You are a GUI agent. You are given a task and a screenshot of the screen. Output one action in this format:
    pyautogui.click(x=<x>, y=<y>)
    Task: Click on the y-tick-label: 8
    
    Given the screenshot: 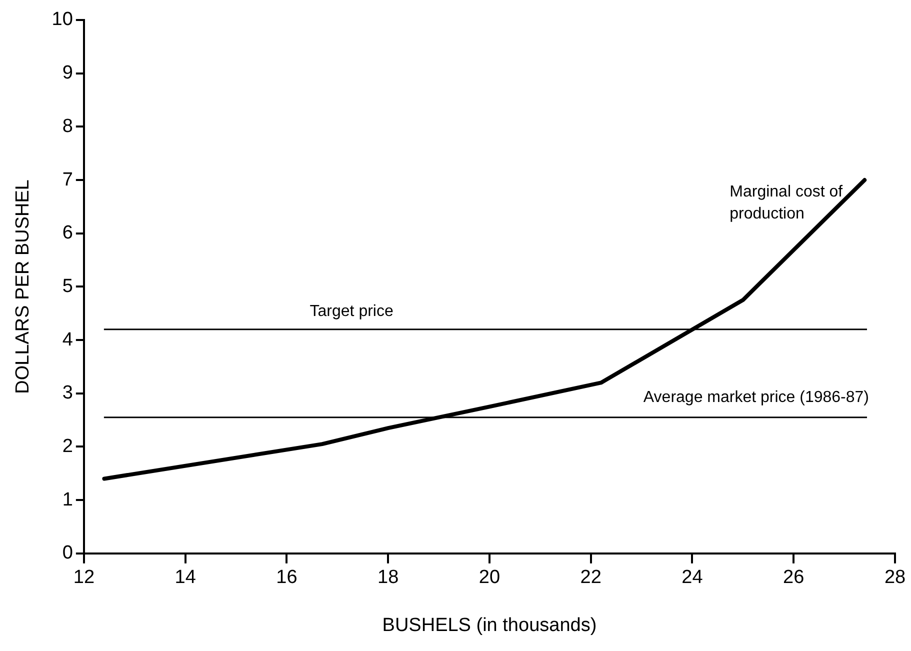 What is the action you would take?
    pyautogui.click(x=67, y=126)
    